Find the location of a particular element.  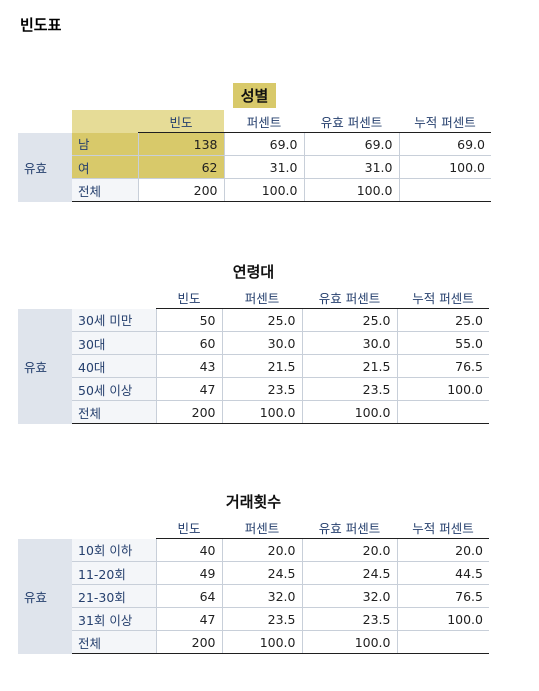

table-row: 31회 이상 47 23.5 23.5 100.0 is located at coordinates (253, 619).